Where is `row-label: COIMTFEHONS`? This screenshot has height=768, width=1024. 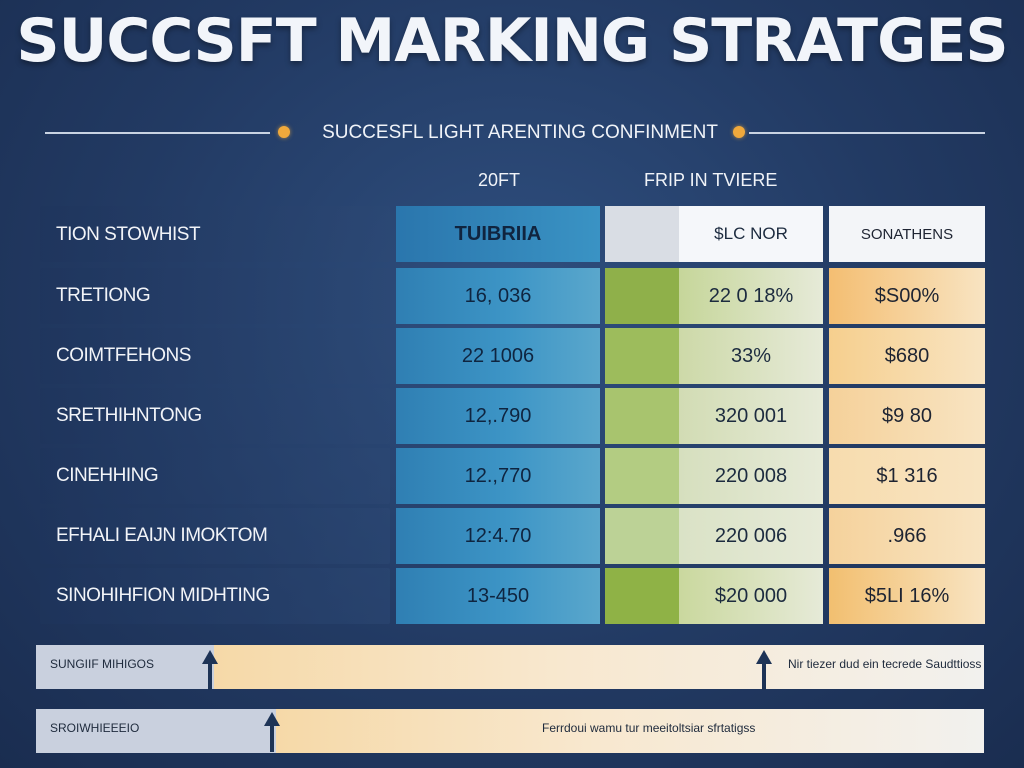
row-label: COIMTFEHONS is located at coordinates (123, 355).